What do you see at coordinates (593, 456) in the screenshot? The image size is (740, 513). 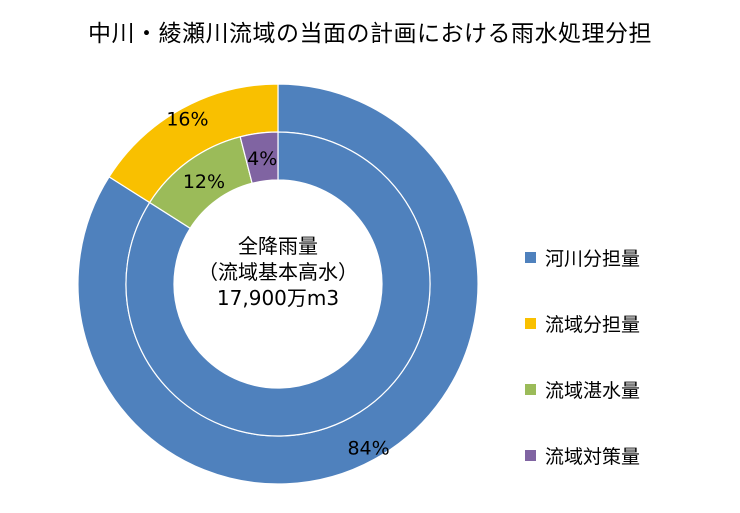 I see `legend-label: 流域対策量` at bounding box center [593, 456].